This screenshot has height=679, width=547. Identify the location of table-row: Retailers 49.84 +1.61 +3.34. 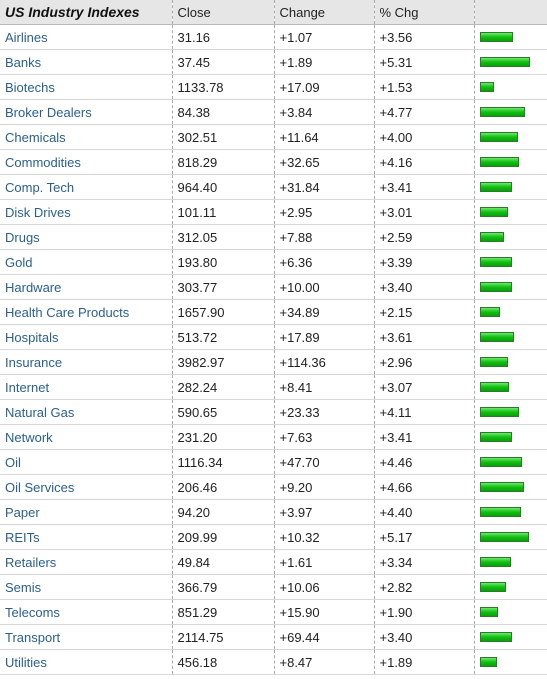
(273, 562).